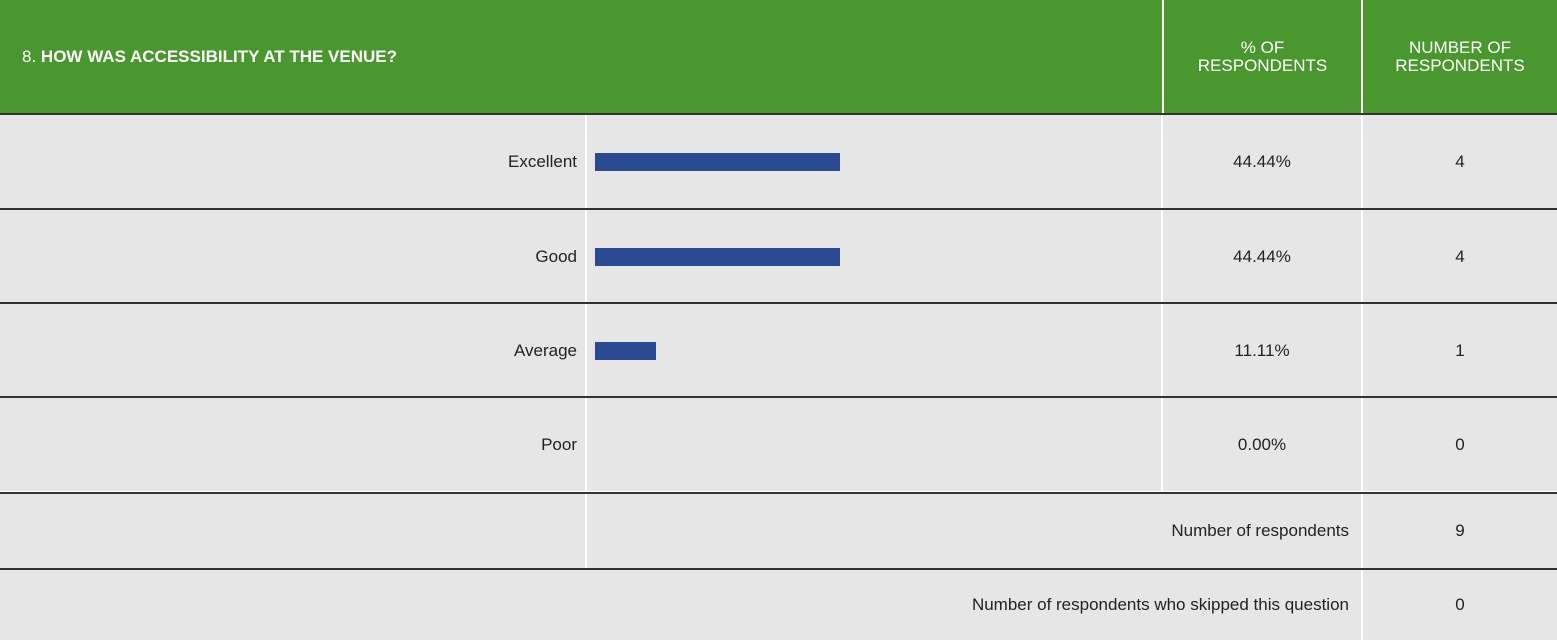 The width and height of the screenshot is (1557, 640). I want to click on percent: 0.00%, so click(1262, 444).